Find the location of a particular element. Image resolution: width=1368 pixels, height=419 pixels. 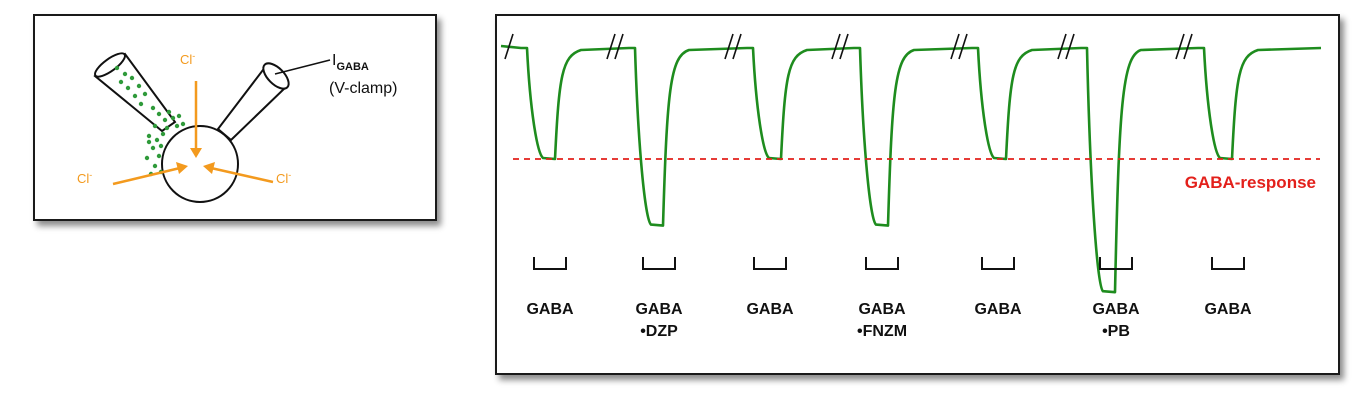

time-breaks is located at coordinates (848, 46).